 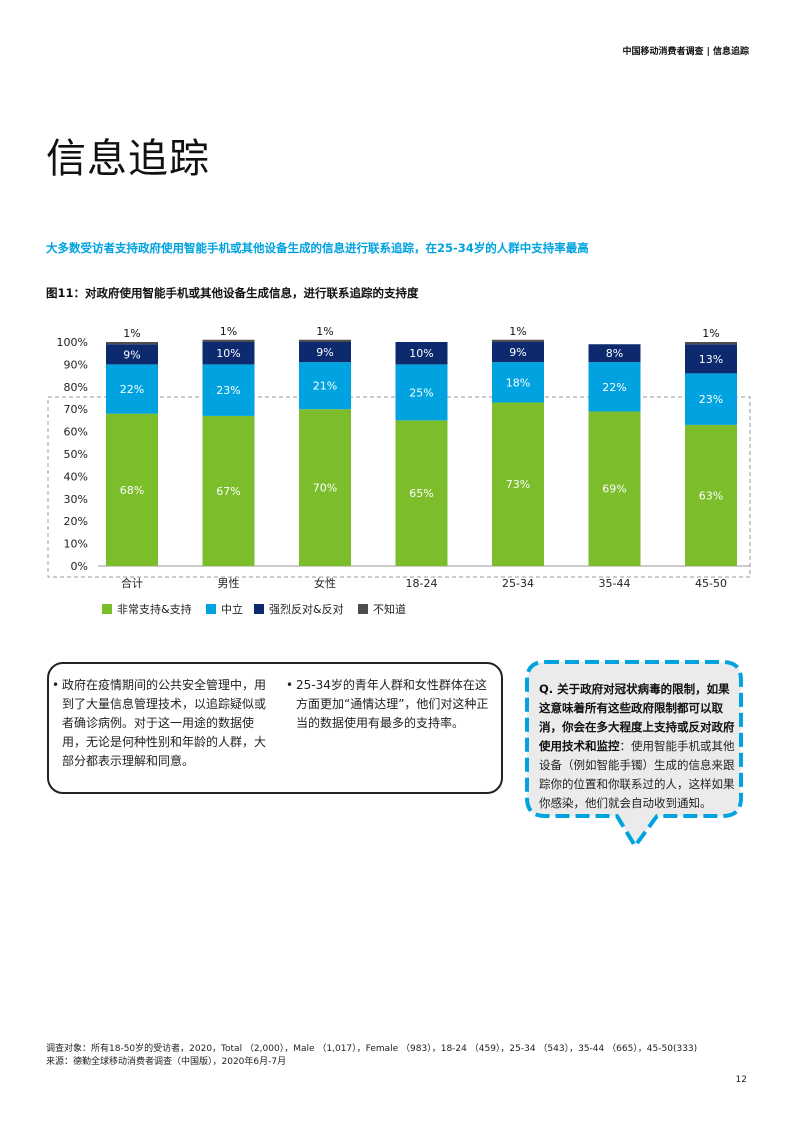 What do you see at coordinates (72, 342) in the screenshot?
I see `y-tick-label: 100%` at bounding box center [72, 342].